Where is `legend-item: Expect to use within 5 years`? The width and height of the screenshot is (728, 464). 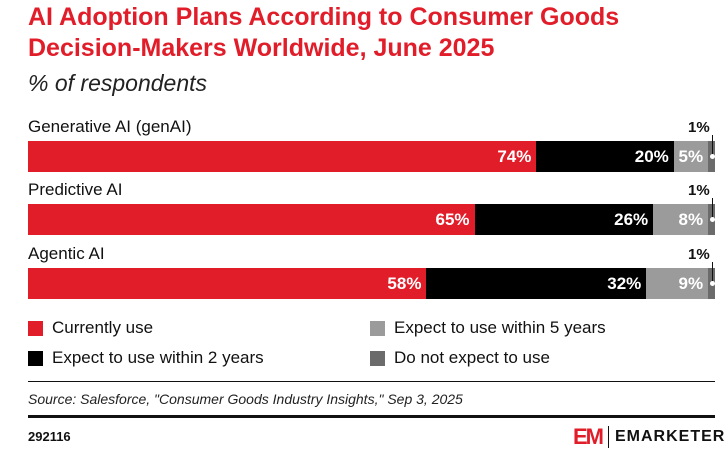 legend-item: Expect to use within 5 years is located at coordinates (488, 328).